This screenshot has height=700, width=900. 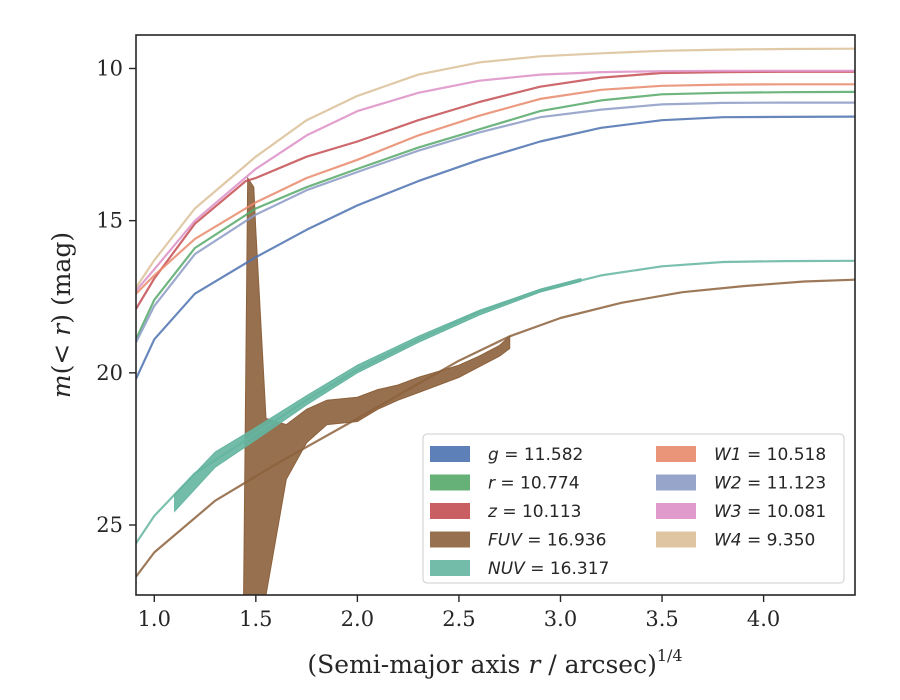 I want to click on legend-item-g: g = 11.582, so click(x=506, y=455).